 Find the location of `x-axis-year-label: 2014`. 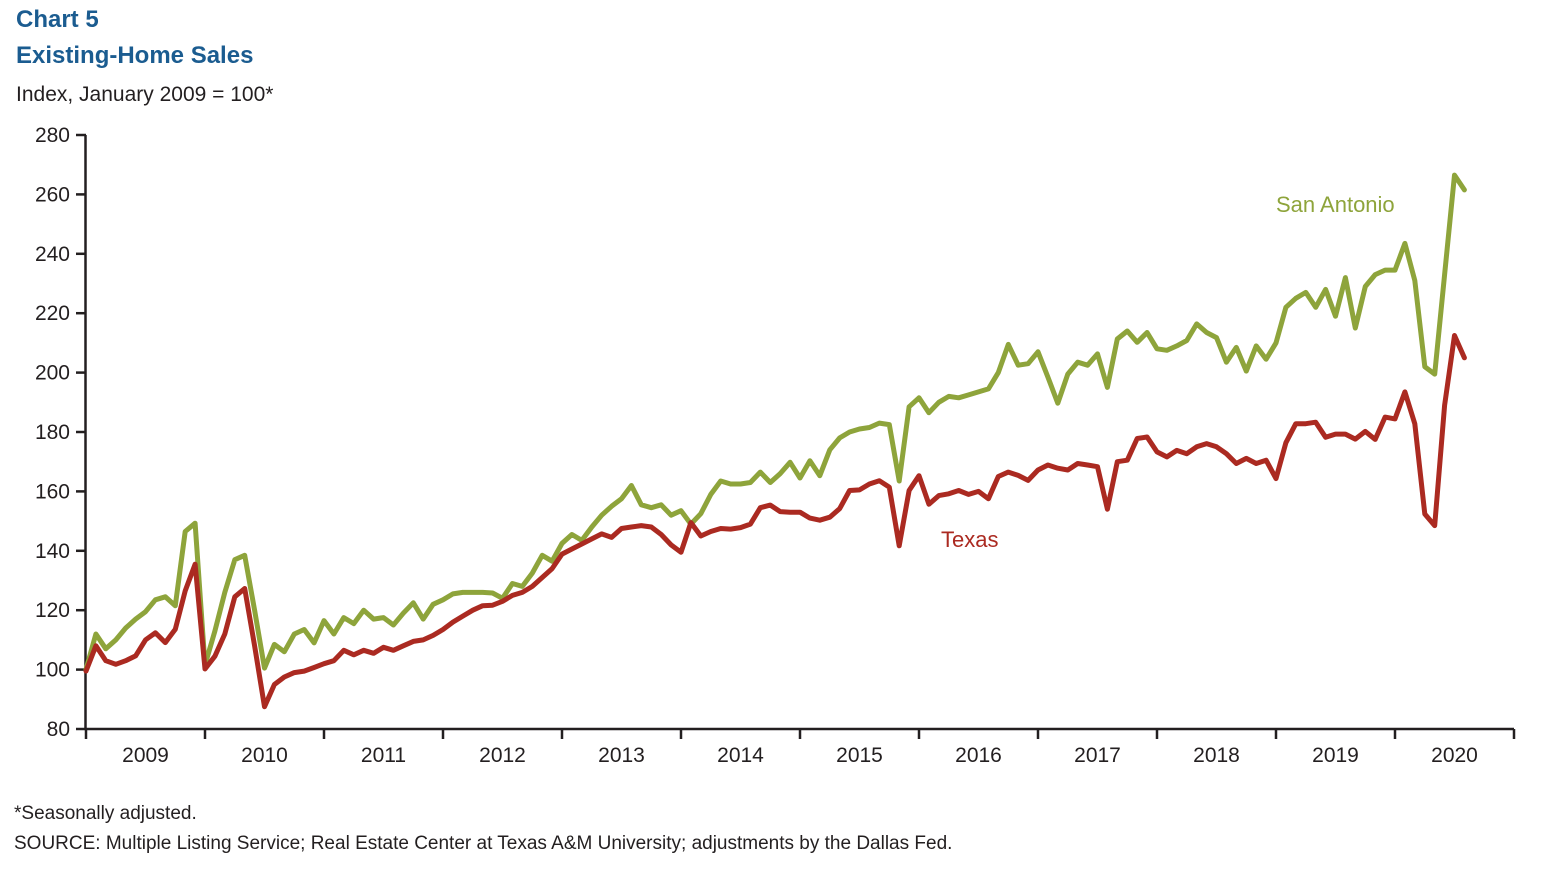

x-axis-year-label: 2014 is located at coordinates (740, 755).